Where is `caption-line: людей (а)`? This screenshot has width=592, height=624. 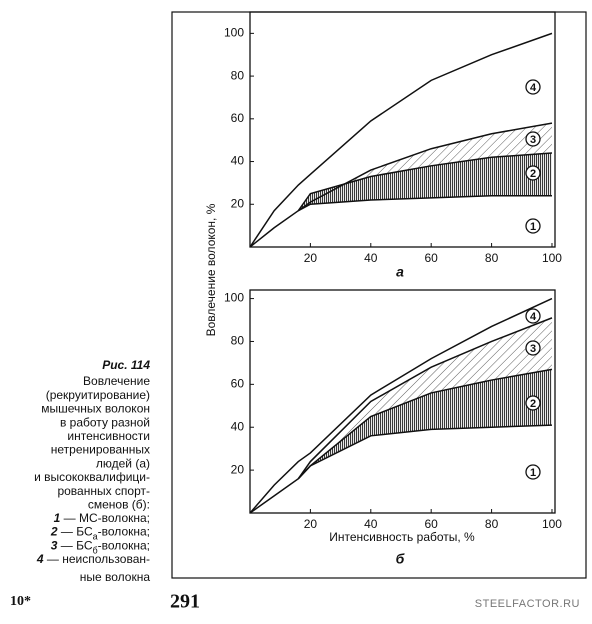 caption-line: людей (а) is located at coordinates (123, 463).